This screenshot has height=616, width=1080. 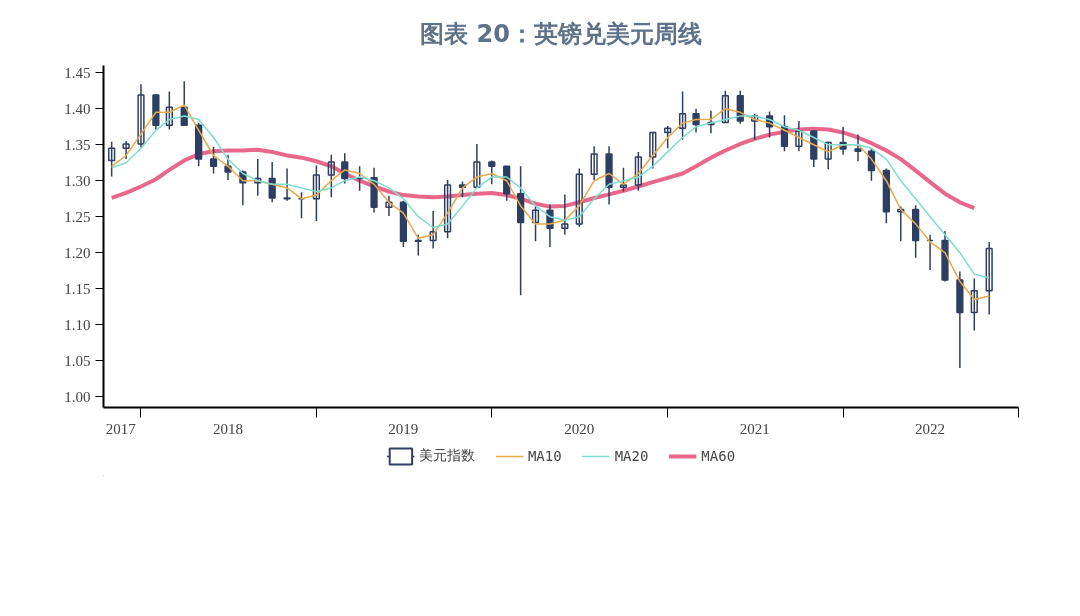 What do you see at coordinates (561, 34) in the screenshot?
I see `chart-title: 图表 20：英镑兑美元周线` at bounding box center [561, 34].